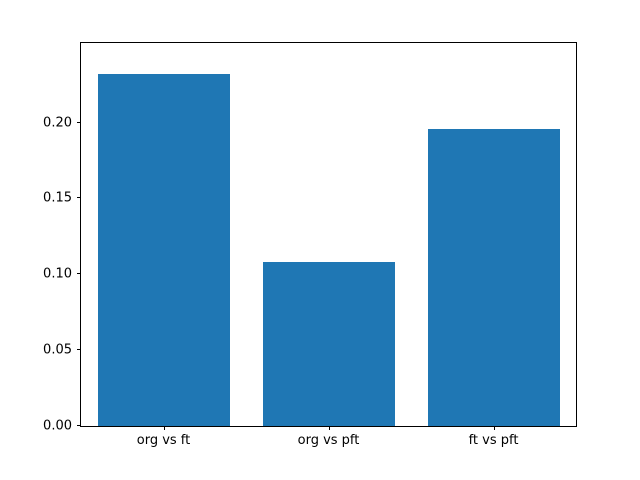 This screenshot has width=640, height=480. I want to click on x-tick-label-ft-vs-pft: ft vs pft, so click(493, 440).